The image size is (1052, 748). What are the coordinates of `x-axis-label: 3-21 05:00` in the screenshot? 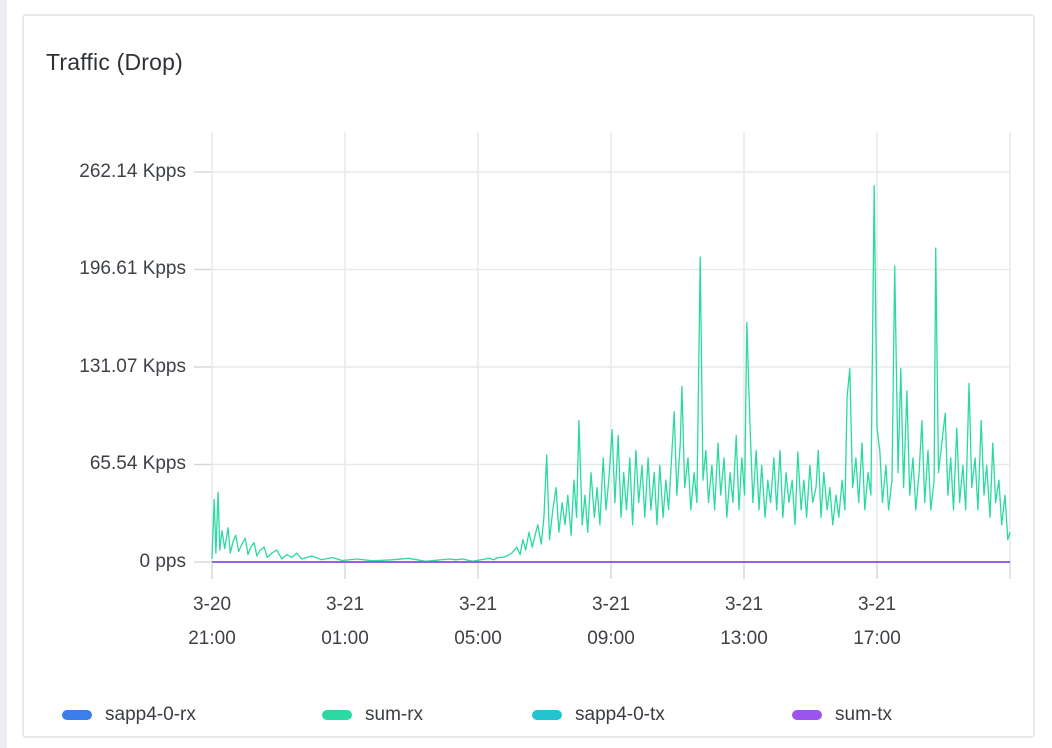 It's located at (478, 622).